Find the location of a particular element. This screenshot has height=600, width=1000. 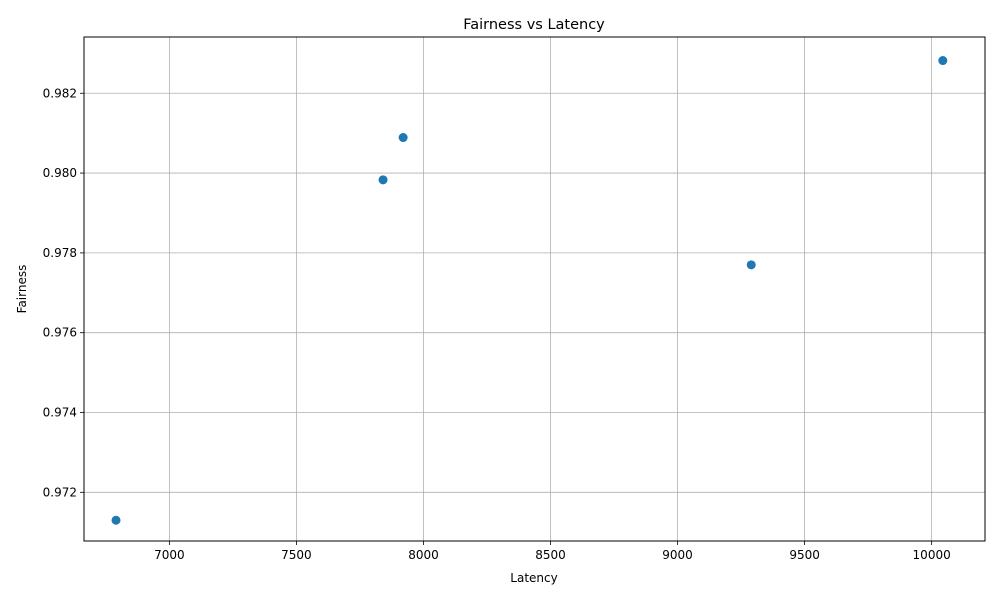

x-tick-label: 8500 is located at coordinates (550, 555).